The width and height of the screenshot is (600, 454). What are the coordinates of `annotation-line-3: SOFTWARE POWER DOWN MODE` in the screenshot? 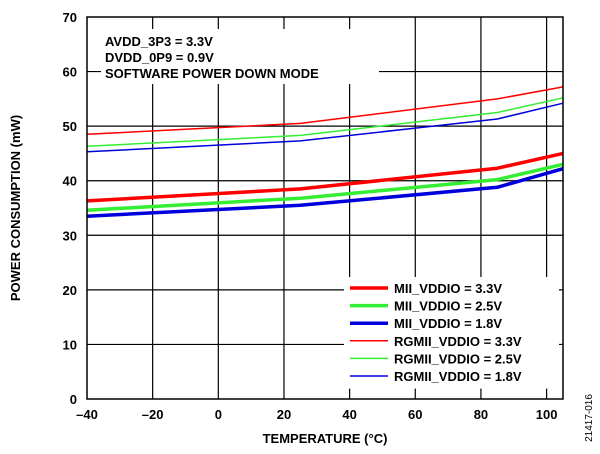 It's located at (212, 73).